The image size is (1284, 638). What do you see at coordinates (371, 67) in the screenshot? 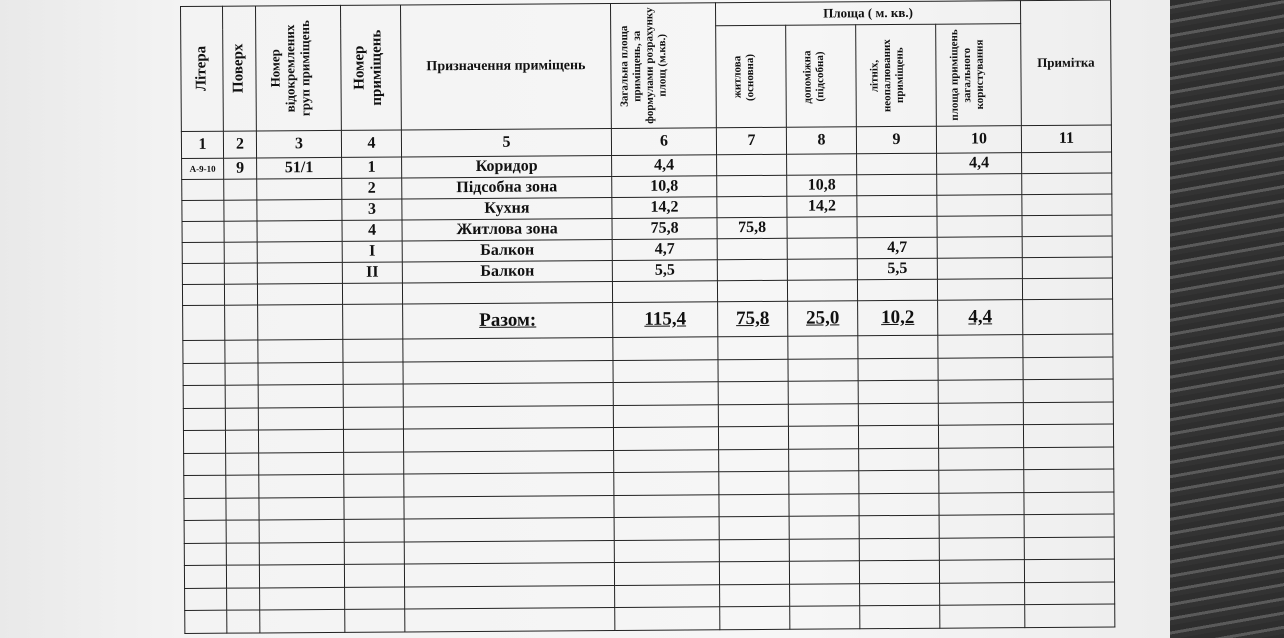
I see `header-room-number: Номер приміщень` at bounding box center [371, 67].